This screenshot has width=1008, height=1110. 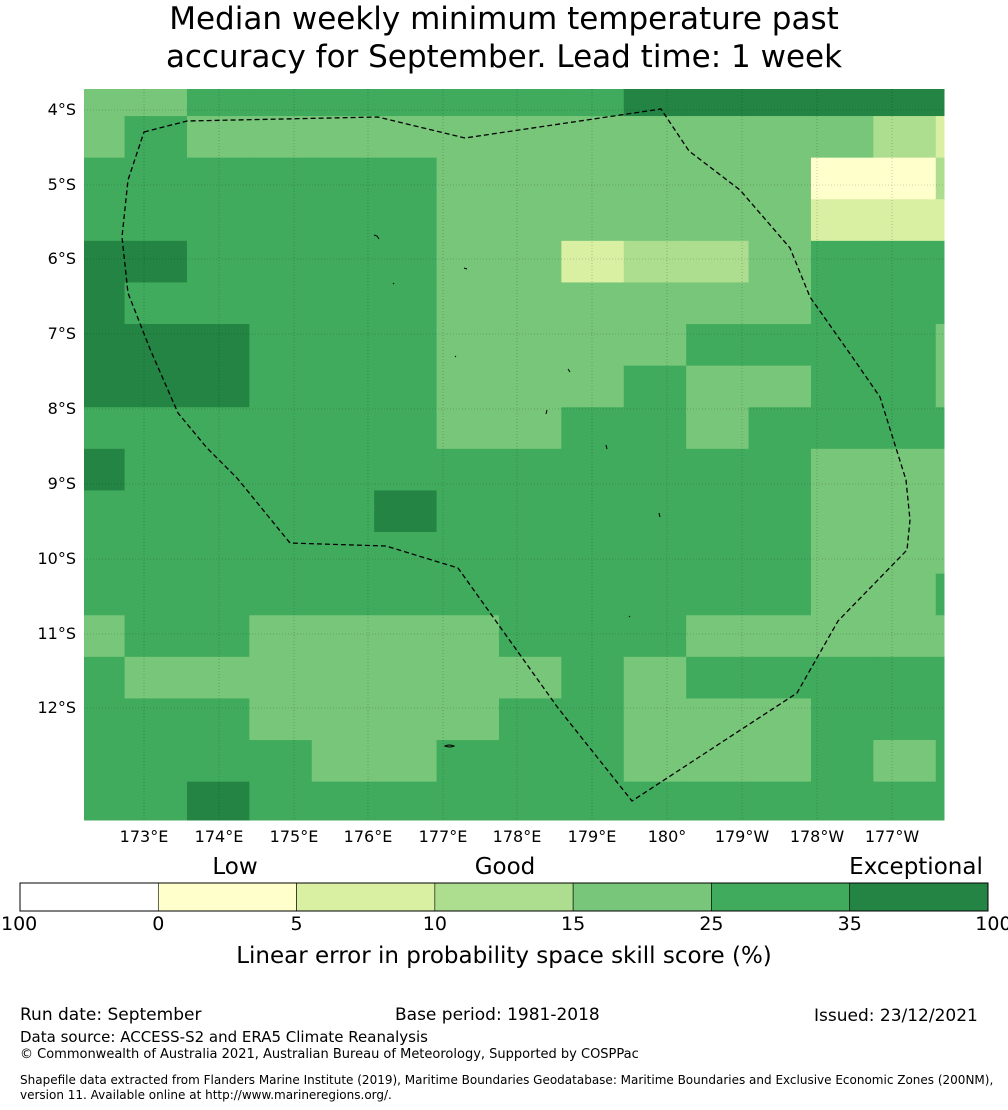 What do you see at coordinates (144, 836) in the screenshot?
I see `longitude-label: 173°E` at bounding box center [144, 836].